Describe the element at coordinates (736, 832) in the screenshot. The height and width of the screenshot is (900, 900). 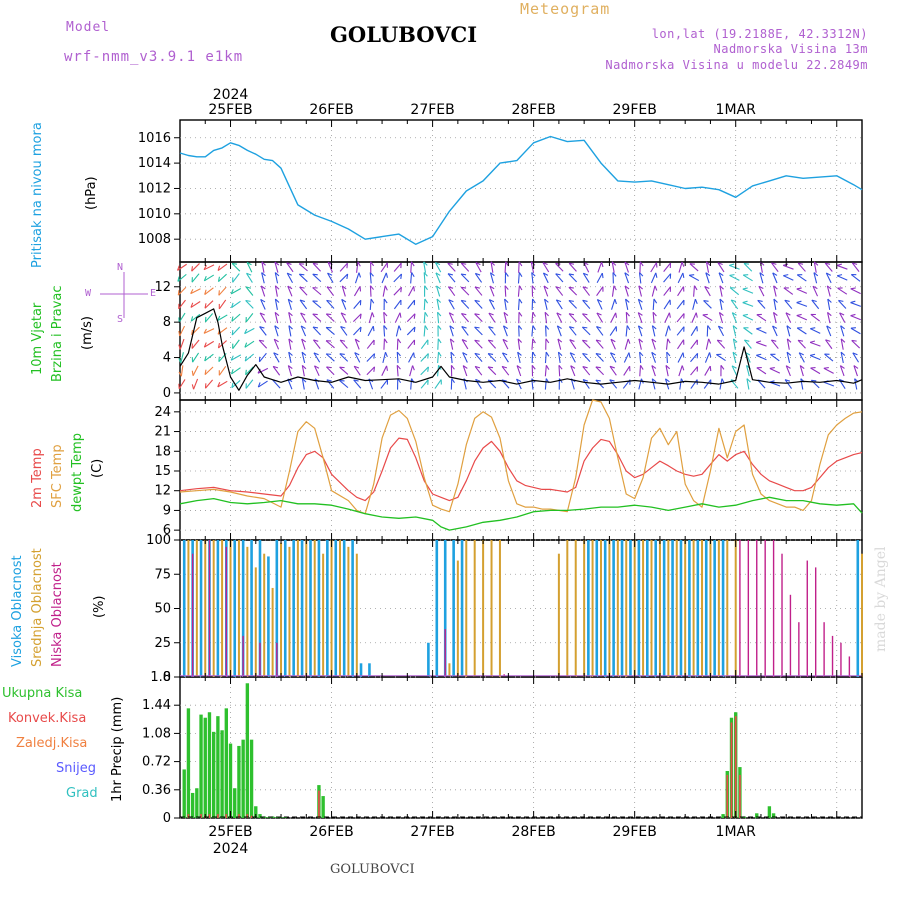
I see `day-label-bottom: 1MAR` at that location.